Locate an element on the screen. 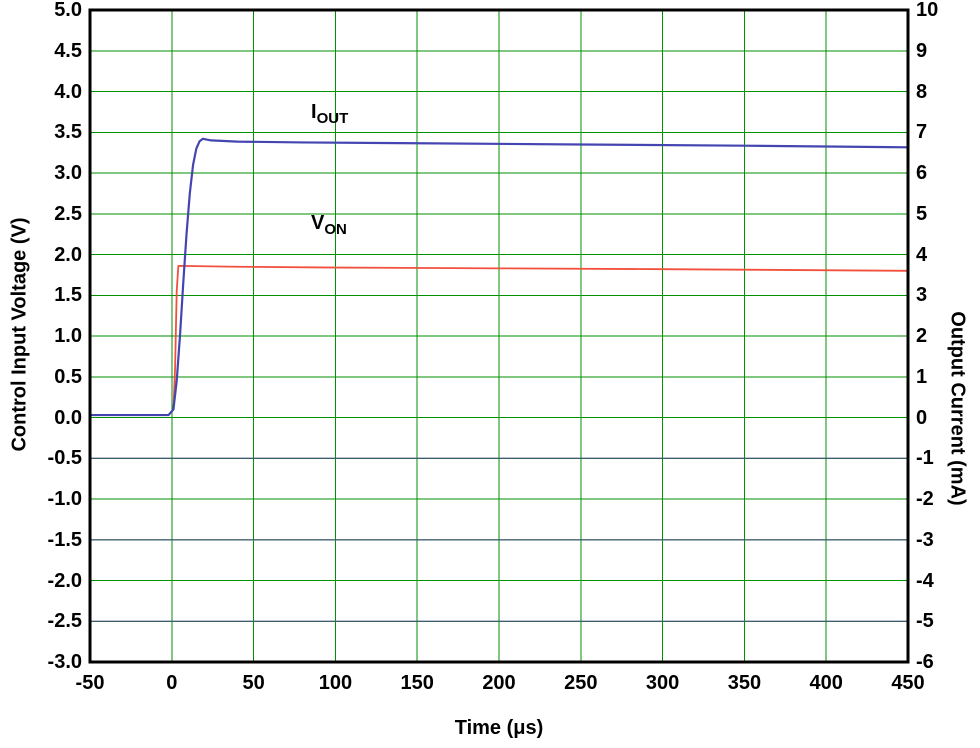 Image resolution: width=980 pixels, height=748 pixels. y-right-tick-label: 8 is located at coordinates (922, 91).